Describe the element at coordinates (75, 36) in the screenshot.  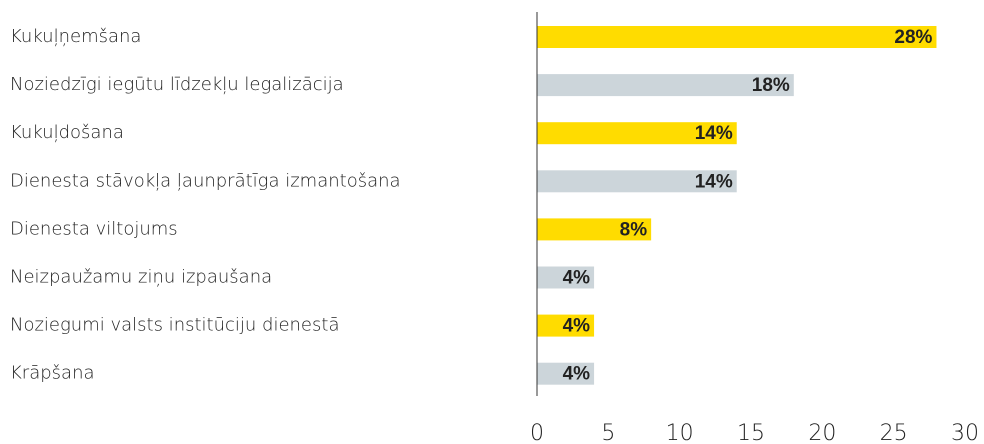
I see `category-label: Kukuļņemšana` at that location.